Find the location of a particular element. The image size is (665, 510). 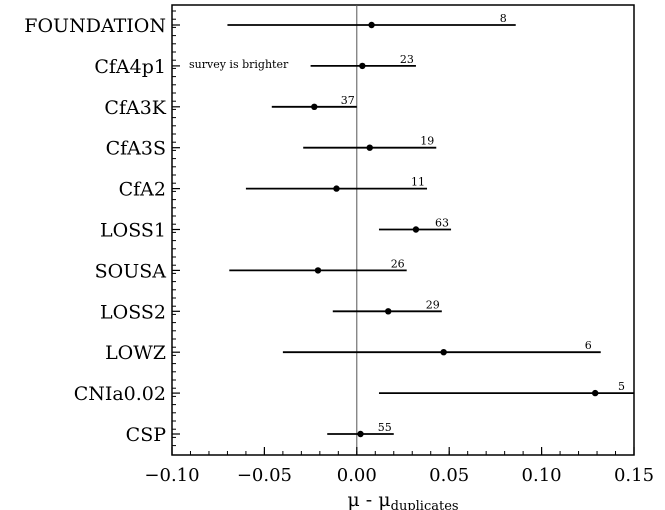

count-label: 29 is located at coordinates (433, 304).